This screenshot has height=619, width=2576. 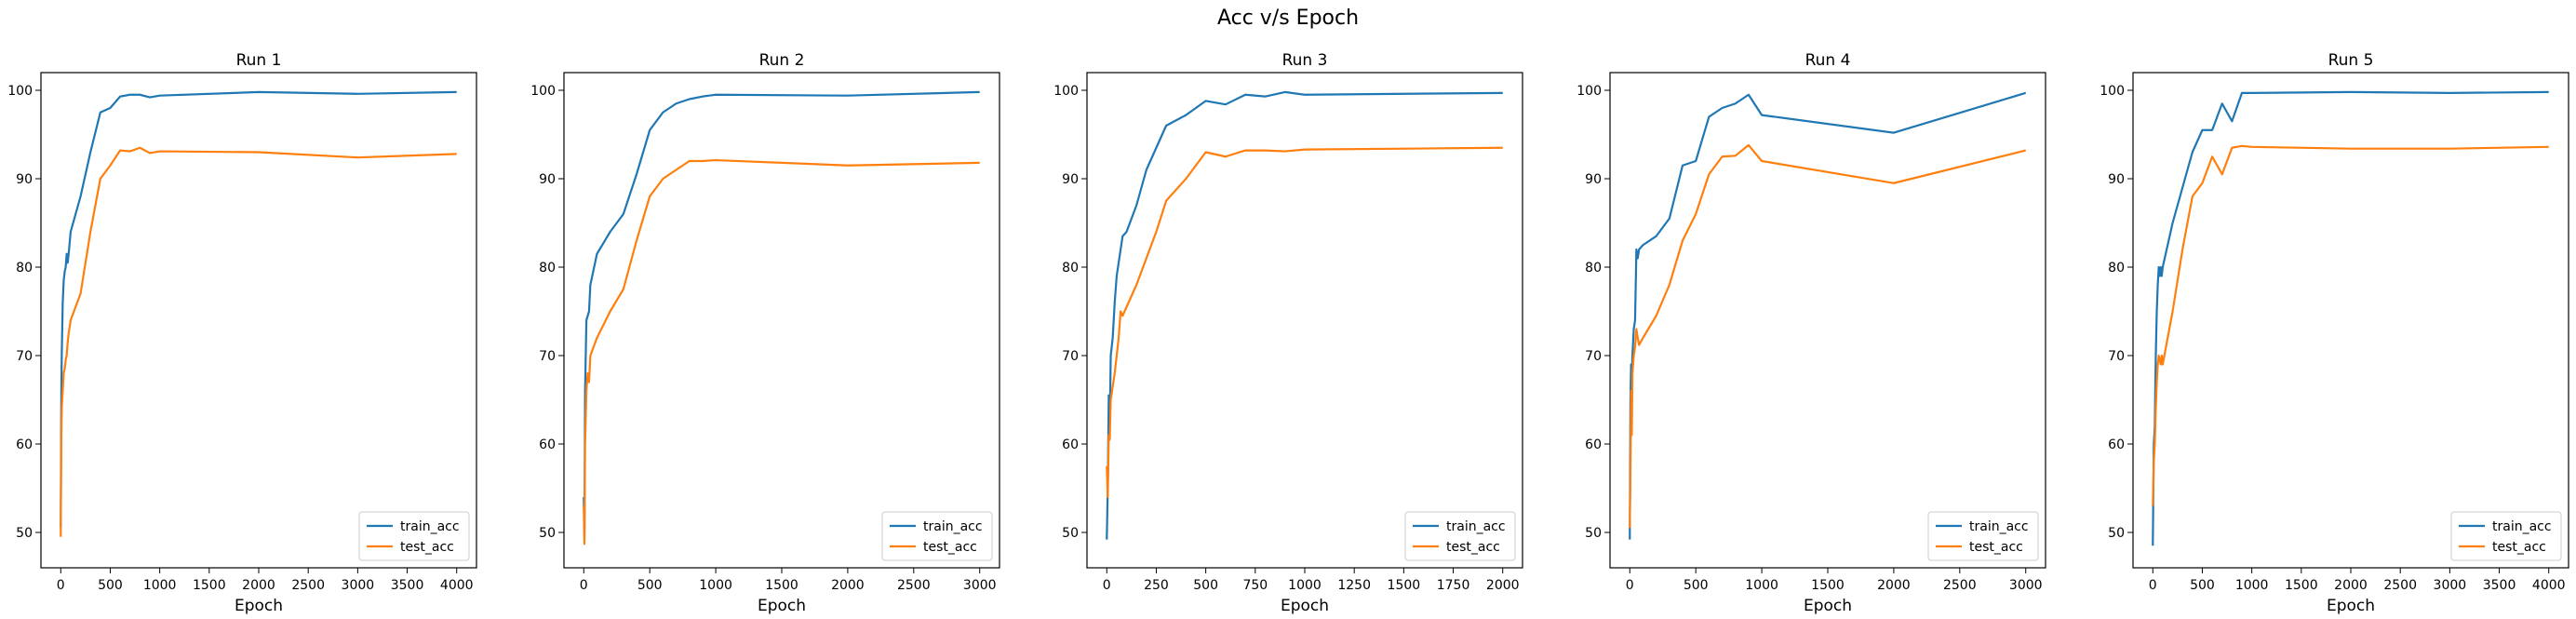 I want to click on subplot-title: Run 2, so click(x=782, y=60).